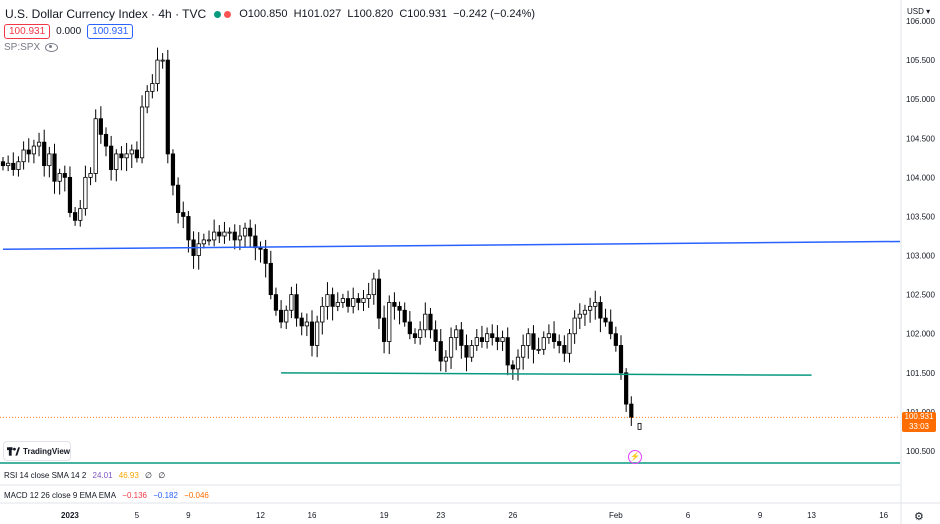  Describe the element at coordinates (27, 31) in the screenshot. I see `bid-price: 100.931` at that location.